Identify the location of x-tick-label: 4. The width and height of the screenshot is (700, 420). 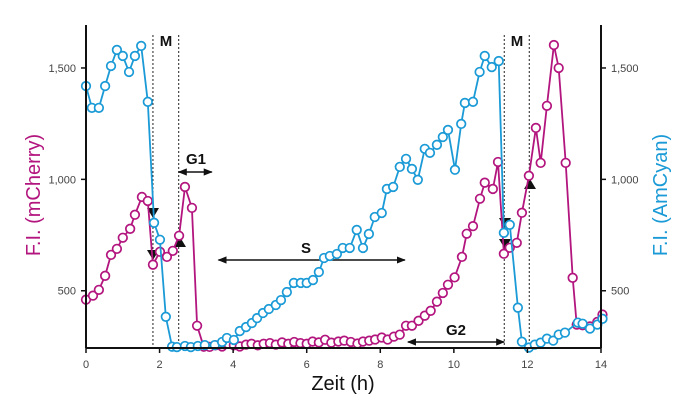
(233, 365).